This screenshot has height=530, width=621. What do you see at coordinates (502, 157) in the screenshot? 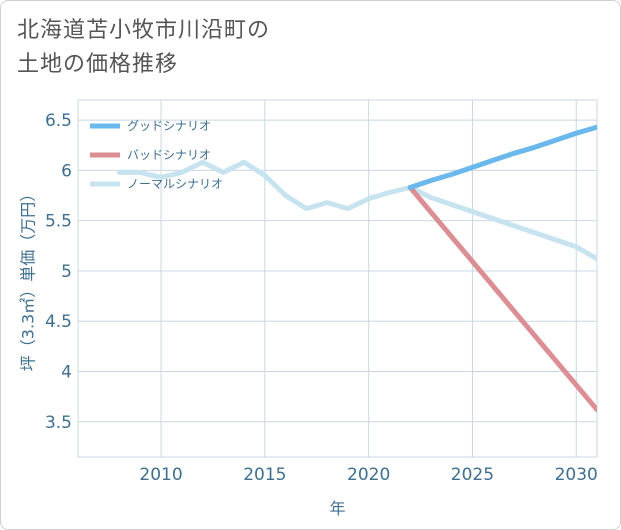
I see `series-line-グッドシナリオ` at bounding box center [502, 157].